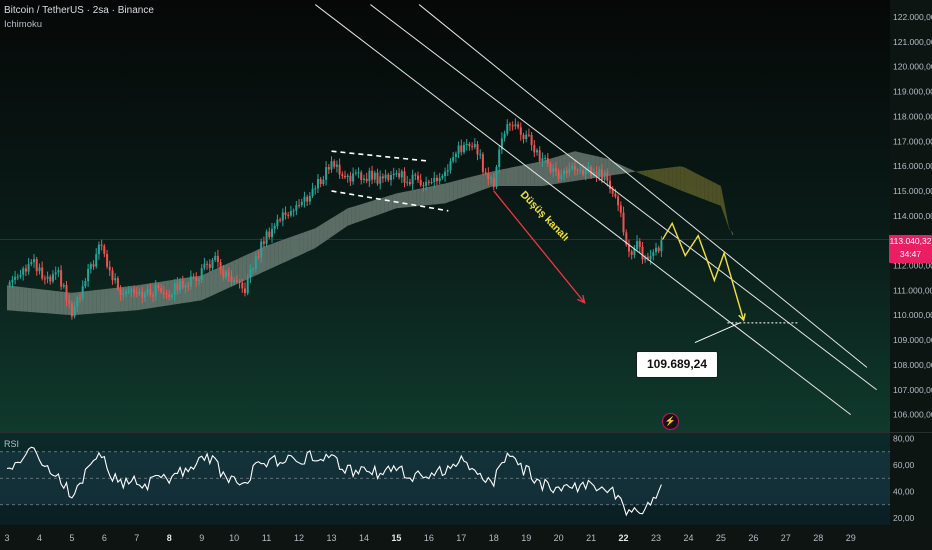 This screenshot has width=932, height=550. What do you see at coordinates (12, 444) in the screenshot?
I see `rsi-label: RSI` at bounding box center [12, 444].